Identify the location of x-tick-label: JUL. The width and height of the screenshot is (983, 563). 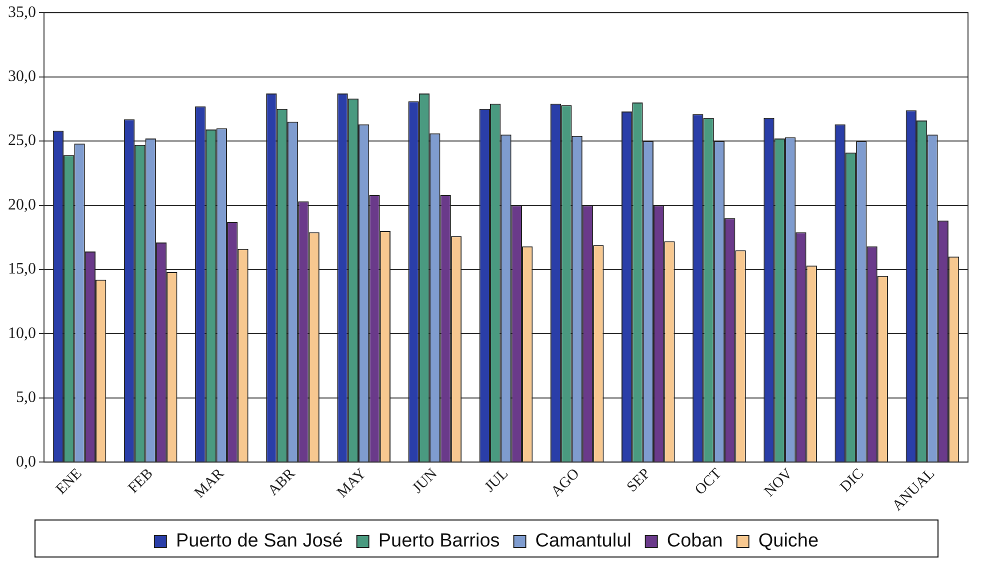
(497, 481).